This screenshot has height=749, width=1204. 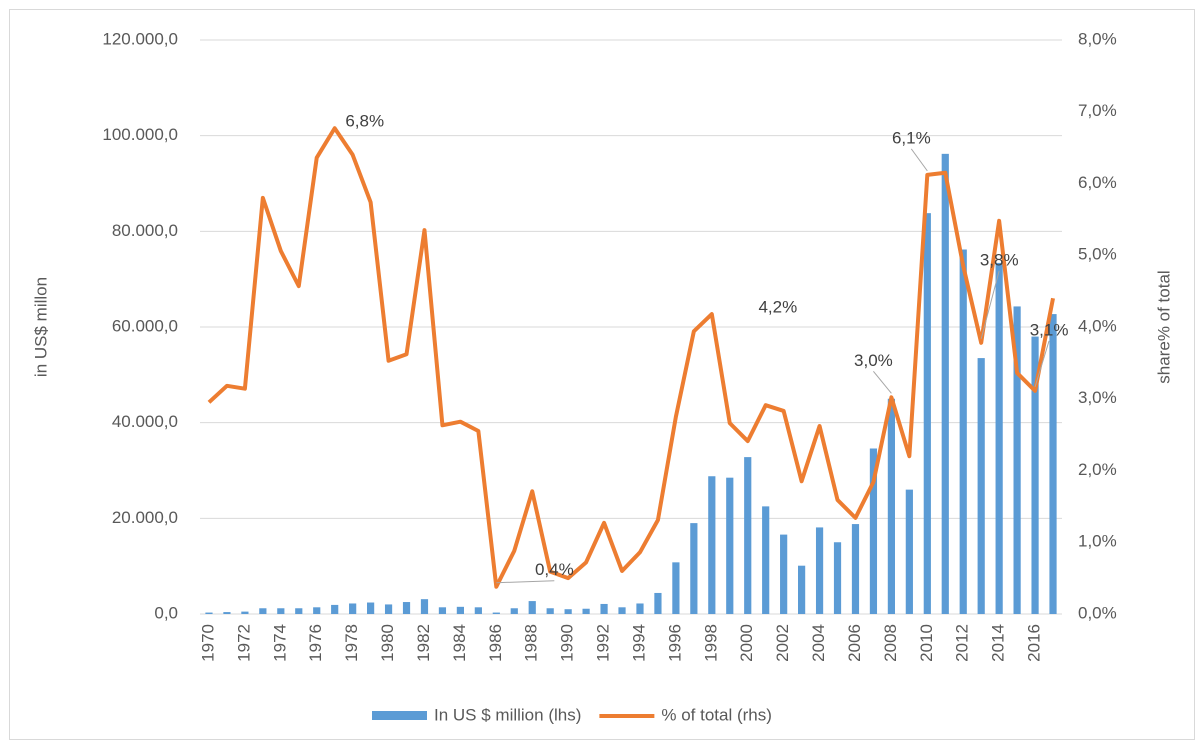 I want to click on x-tick-label: 1984, so click(x=459, y=643).